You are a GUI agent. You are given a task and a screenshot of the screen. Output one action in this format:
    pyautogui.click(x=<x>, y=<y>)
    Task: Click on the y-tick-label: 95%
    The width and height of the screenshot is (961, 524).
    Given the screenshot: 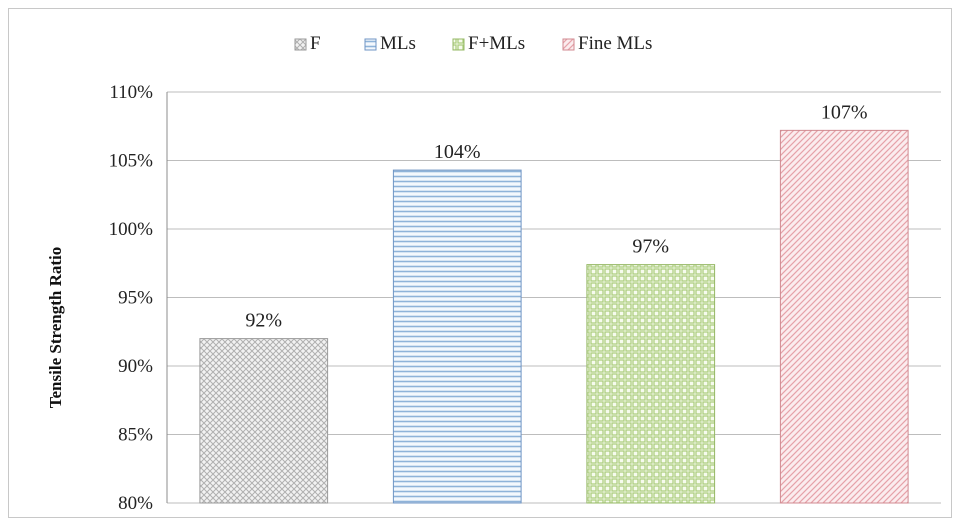 What is the action you would take?
    pyautogui.click(x=135, y=298)
    